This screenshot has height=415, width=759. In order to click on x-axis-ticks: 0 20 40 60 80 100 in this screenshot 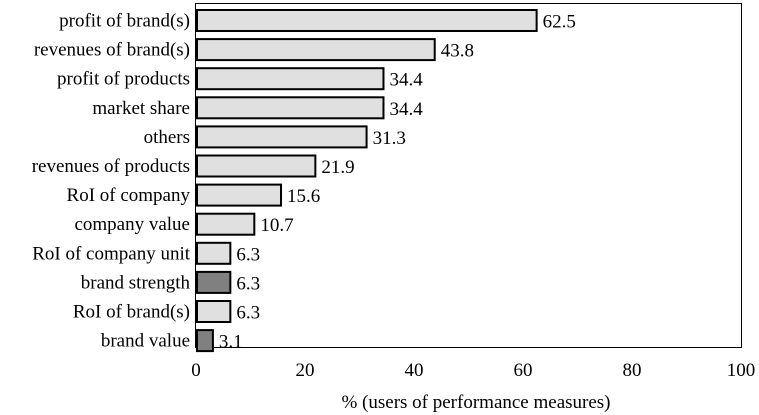, I will do `click(473, 370)`.